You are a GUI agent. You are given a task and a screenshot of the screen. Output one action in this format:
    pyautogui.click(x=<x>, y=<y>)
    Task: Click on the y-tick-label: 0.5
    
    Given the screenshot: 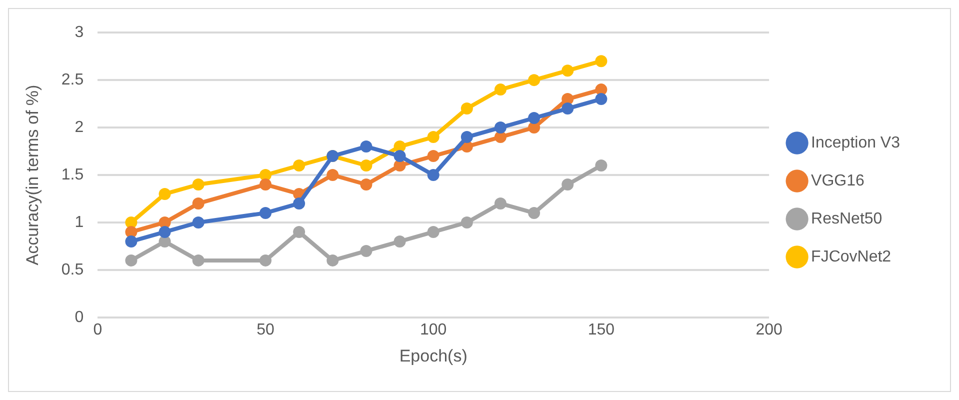 What is the action you would take?
    pyautogui.click(x=72, y=269)
    